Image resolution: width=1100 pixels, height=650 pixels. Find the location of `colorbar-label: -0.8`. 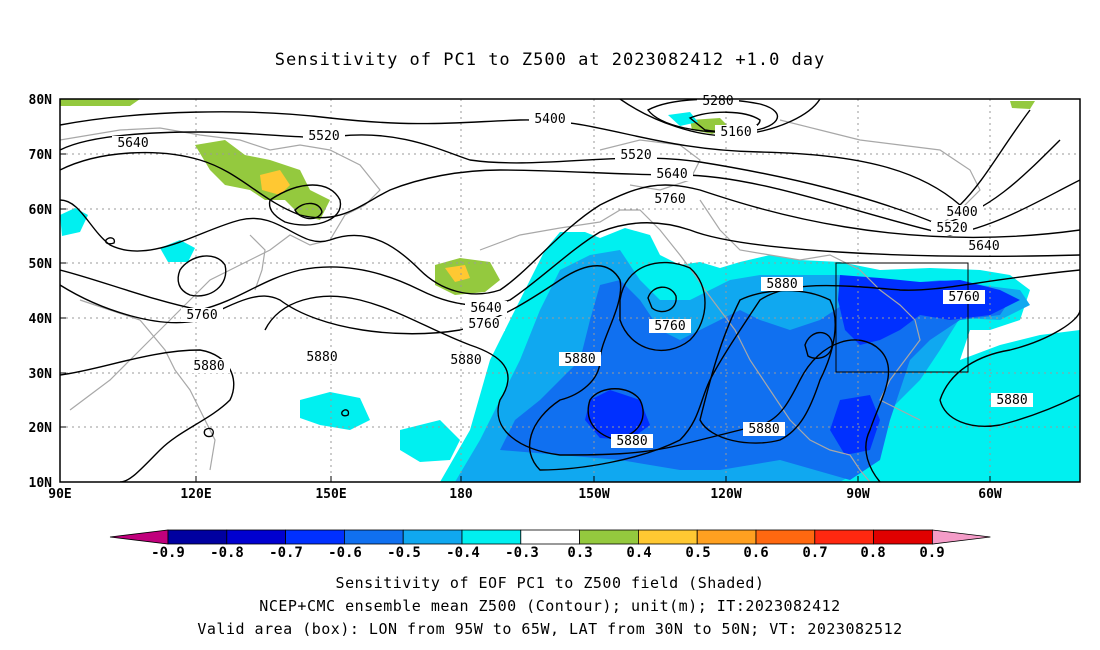

colorbar-label: -0.8 is located at coordinates (227, 553).